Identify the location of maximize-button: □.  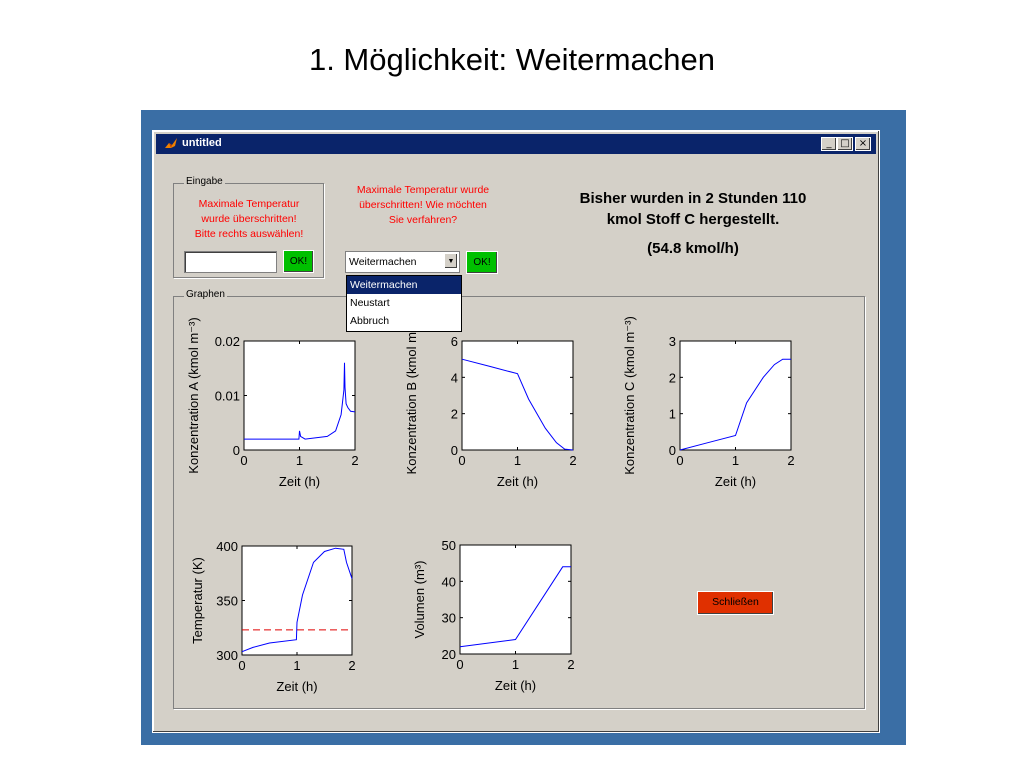
(845, 144).